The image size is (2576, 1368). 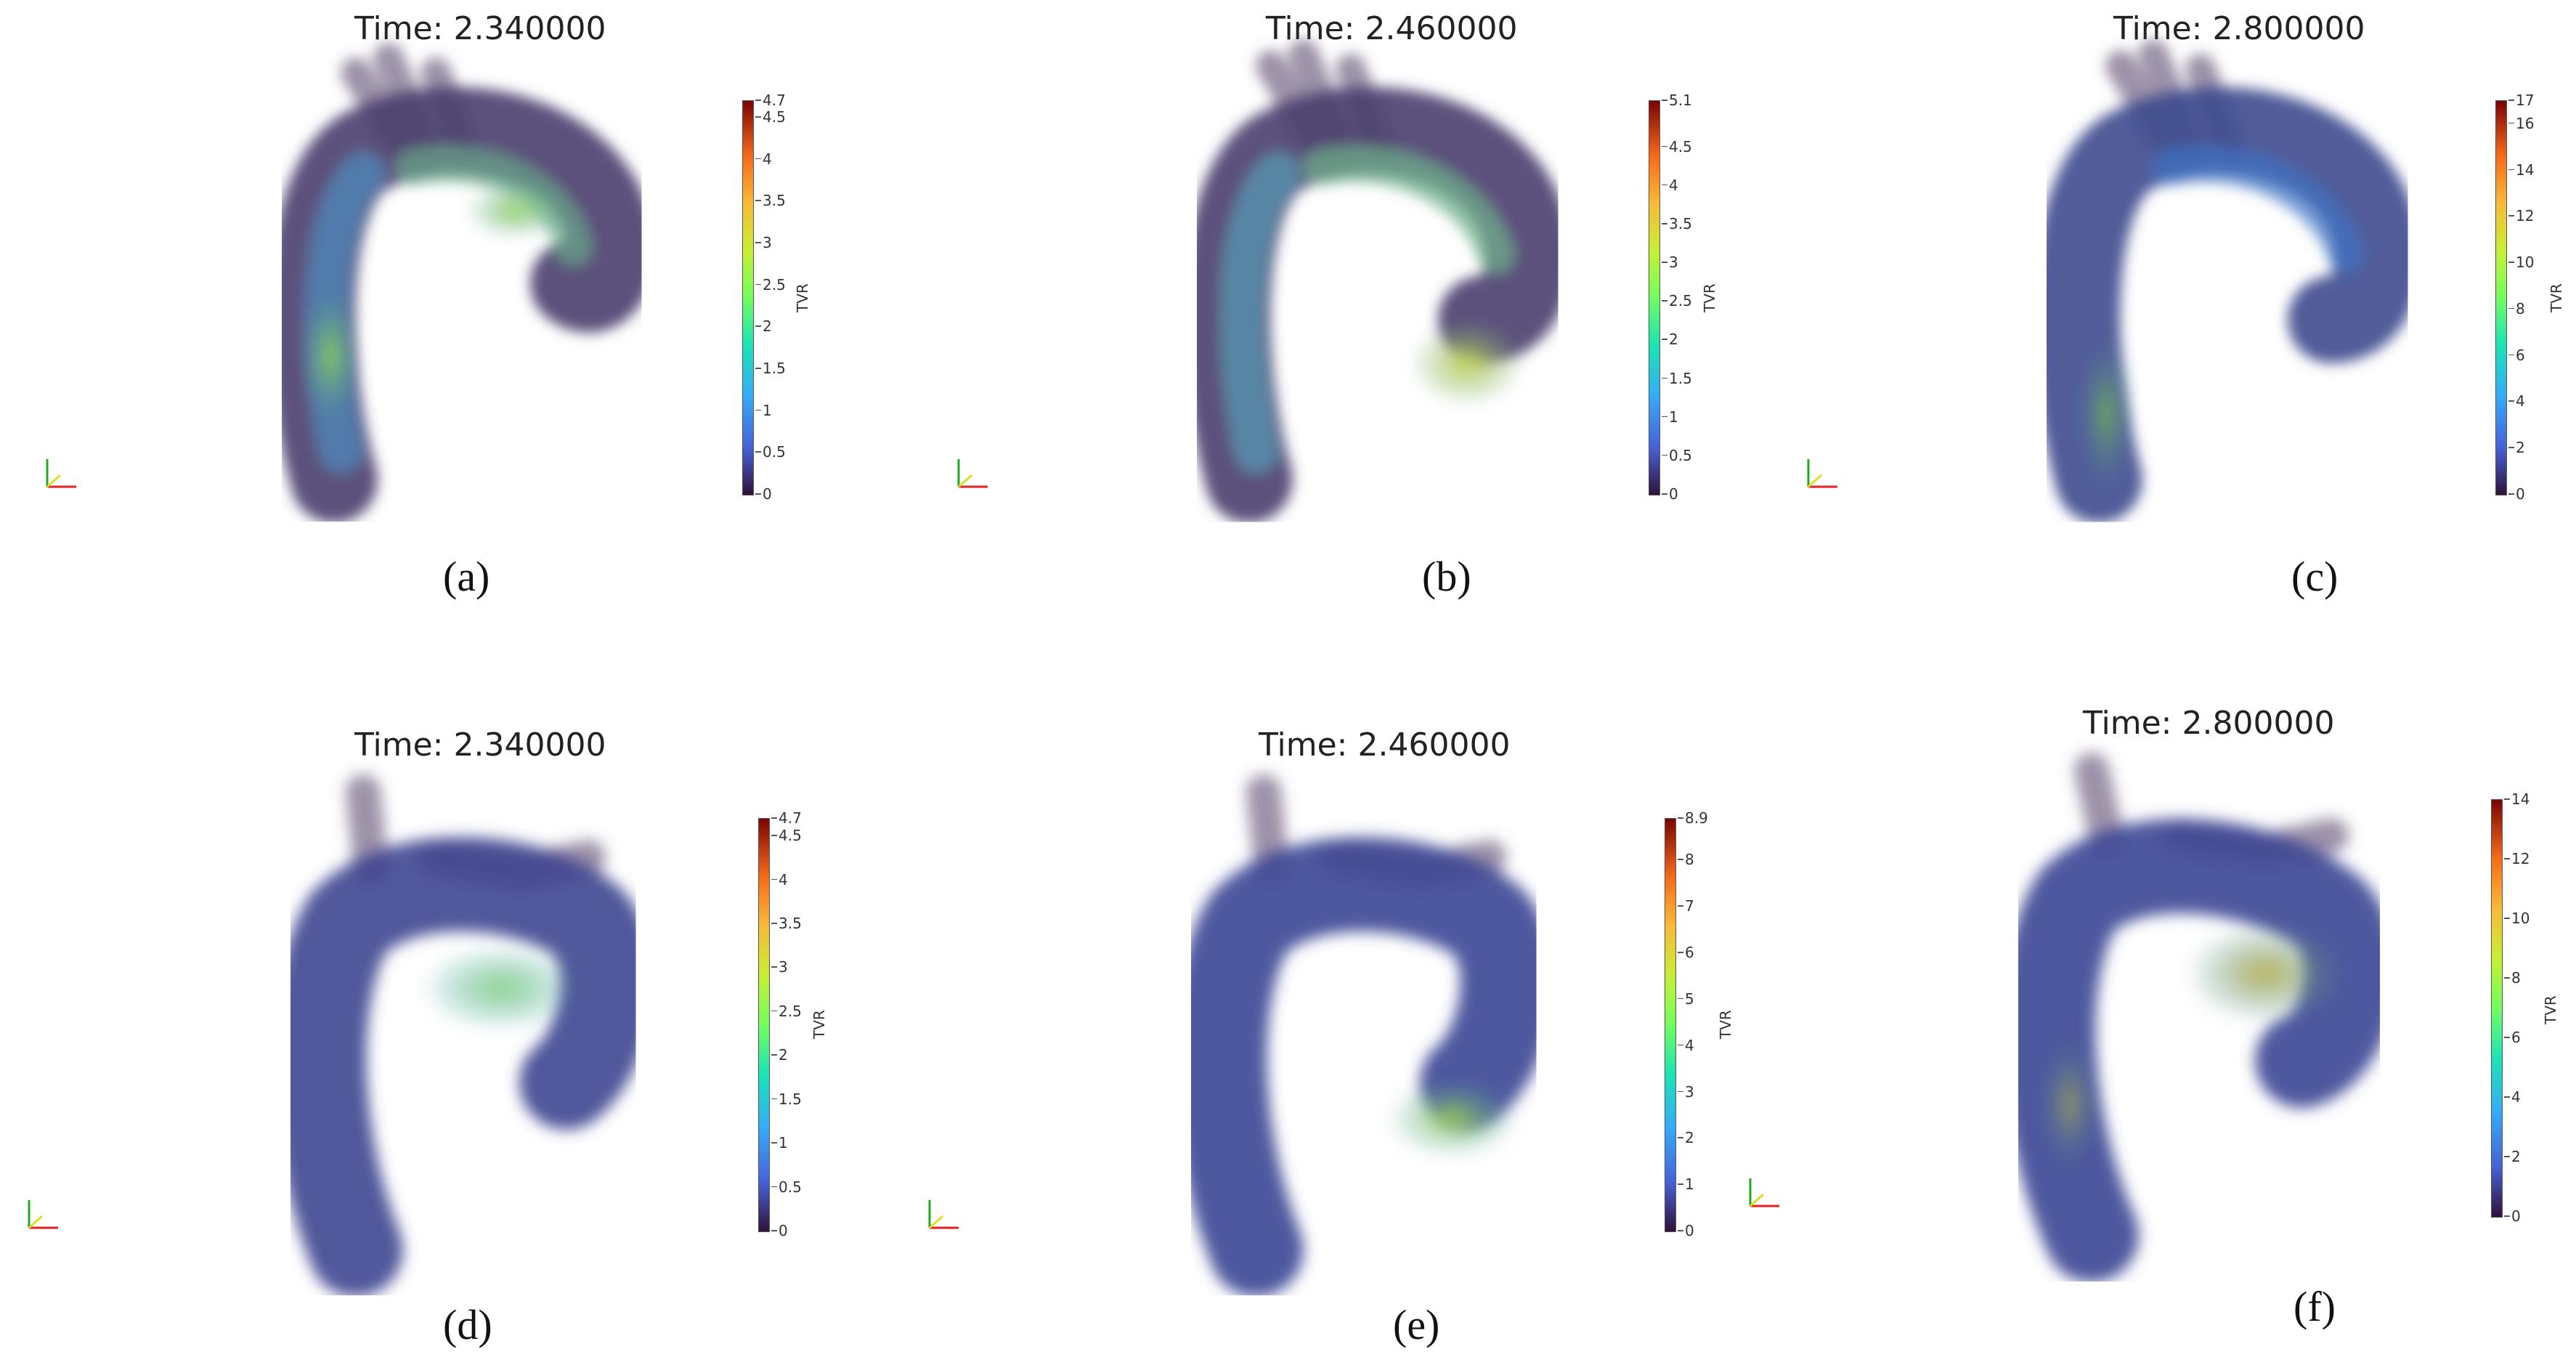 What do you see at coordinates (1364, 1035) in the screenshot?
I see `aorta-render-e` at bounding box center [1364, 1035].